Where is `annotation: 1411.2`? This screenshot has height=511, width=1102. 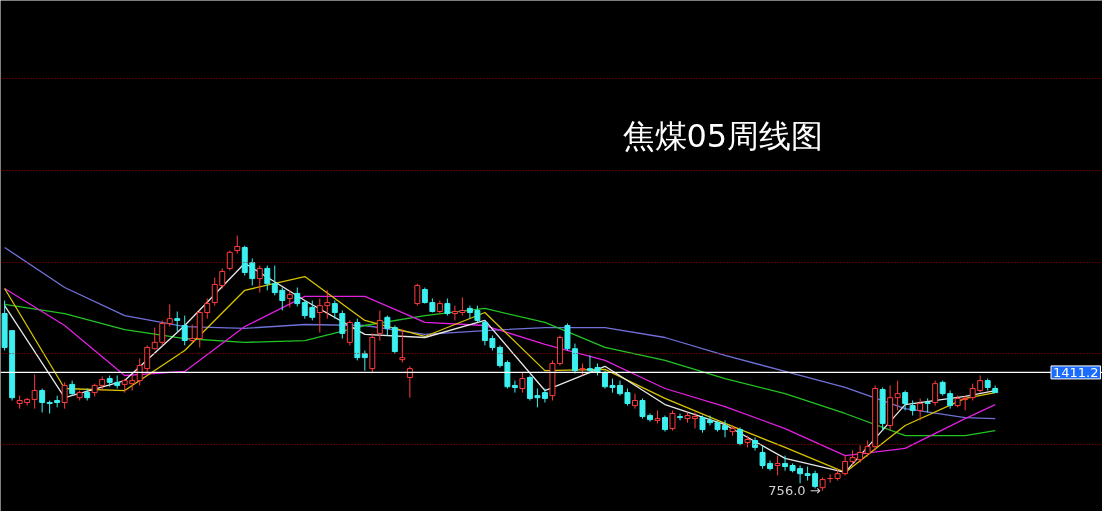 annotation: 1411.2 is located at coordinates (1076, 372).